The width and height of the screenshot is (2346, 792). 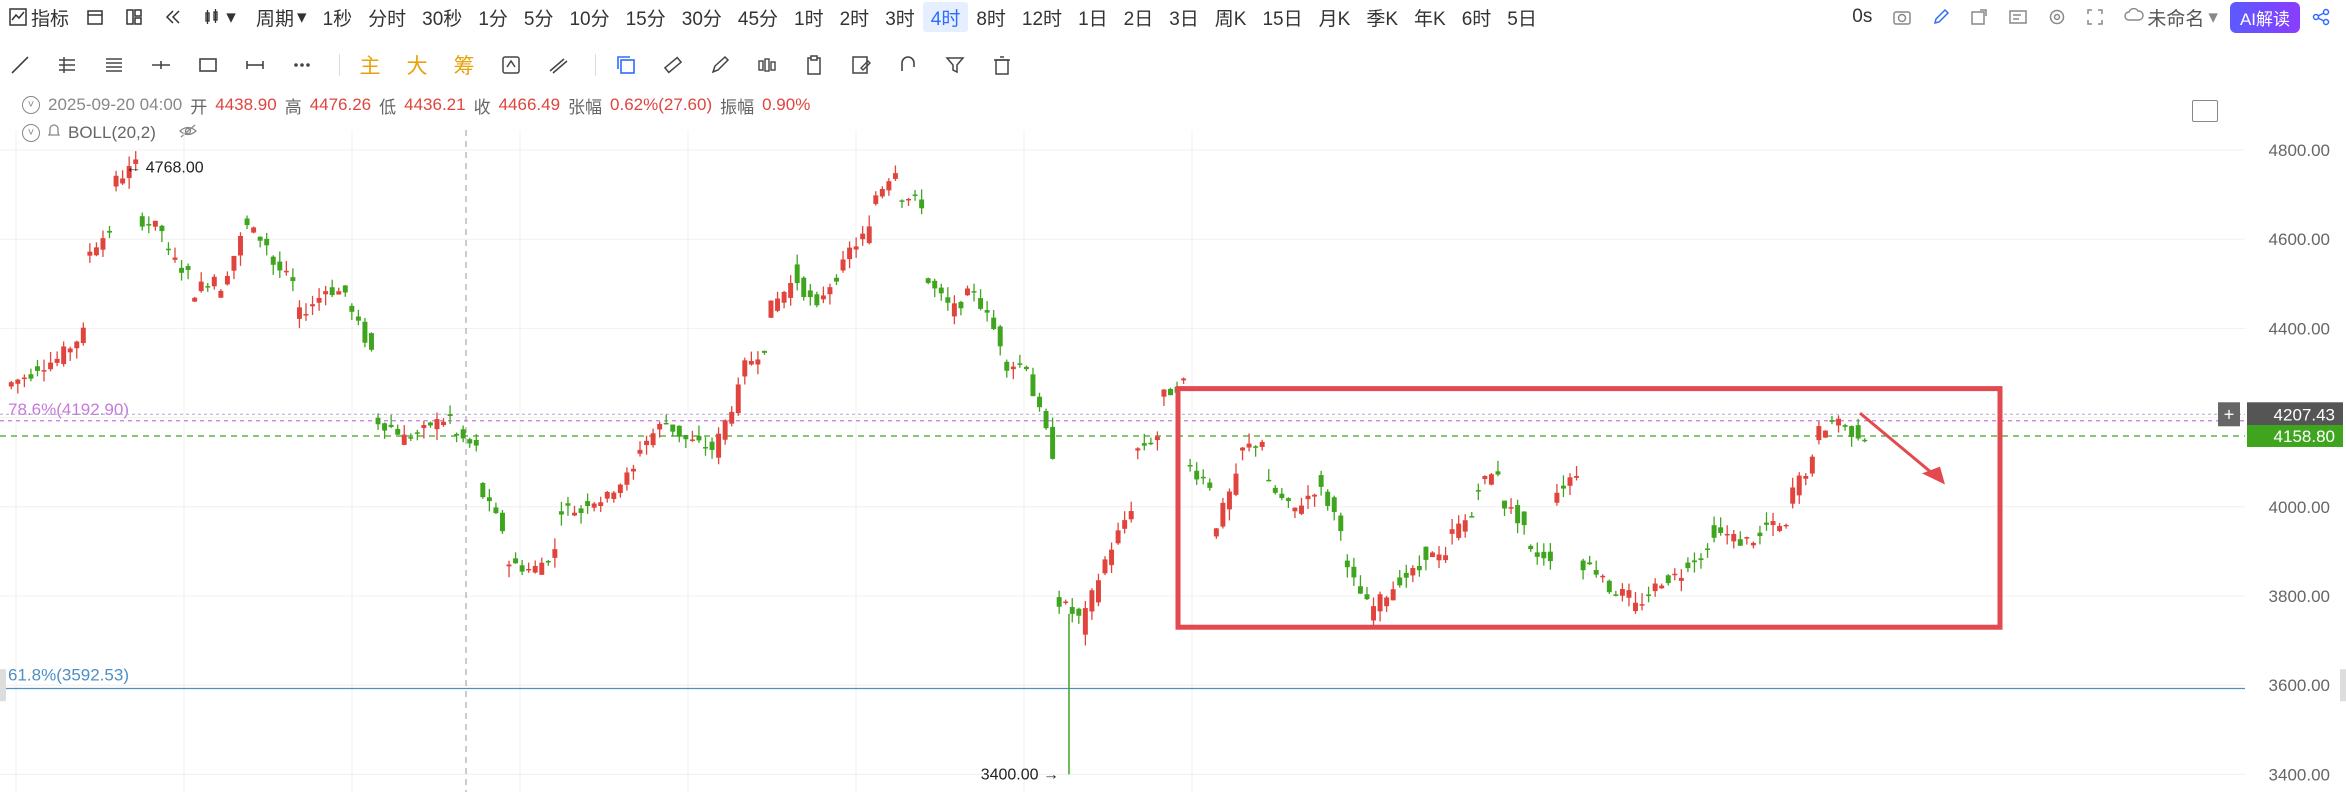 What do you see at coordinates (2171, 17) in the screenshot?
I see `cloud-save-button: 未命名 ▾` at bounding box center [2171, 17].